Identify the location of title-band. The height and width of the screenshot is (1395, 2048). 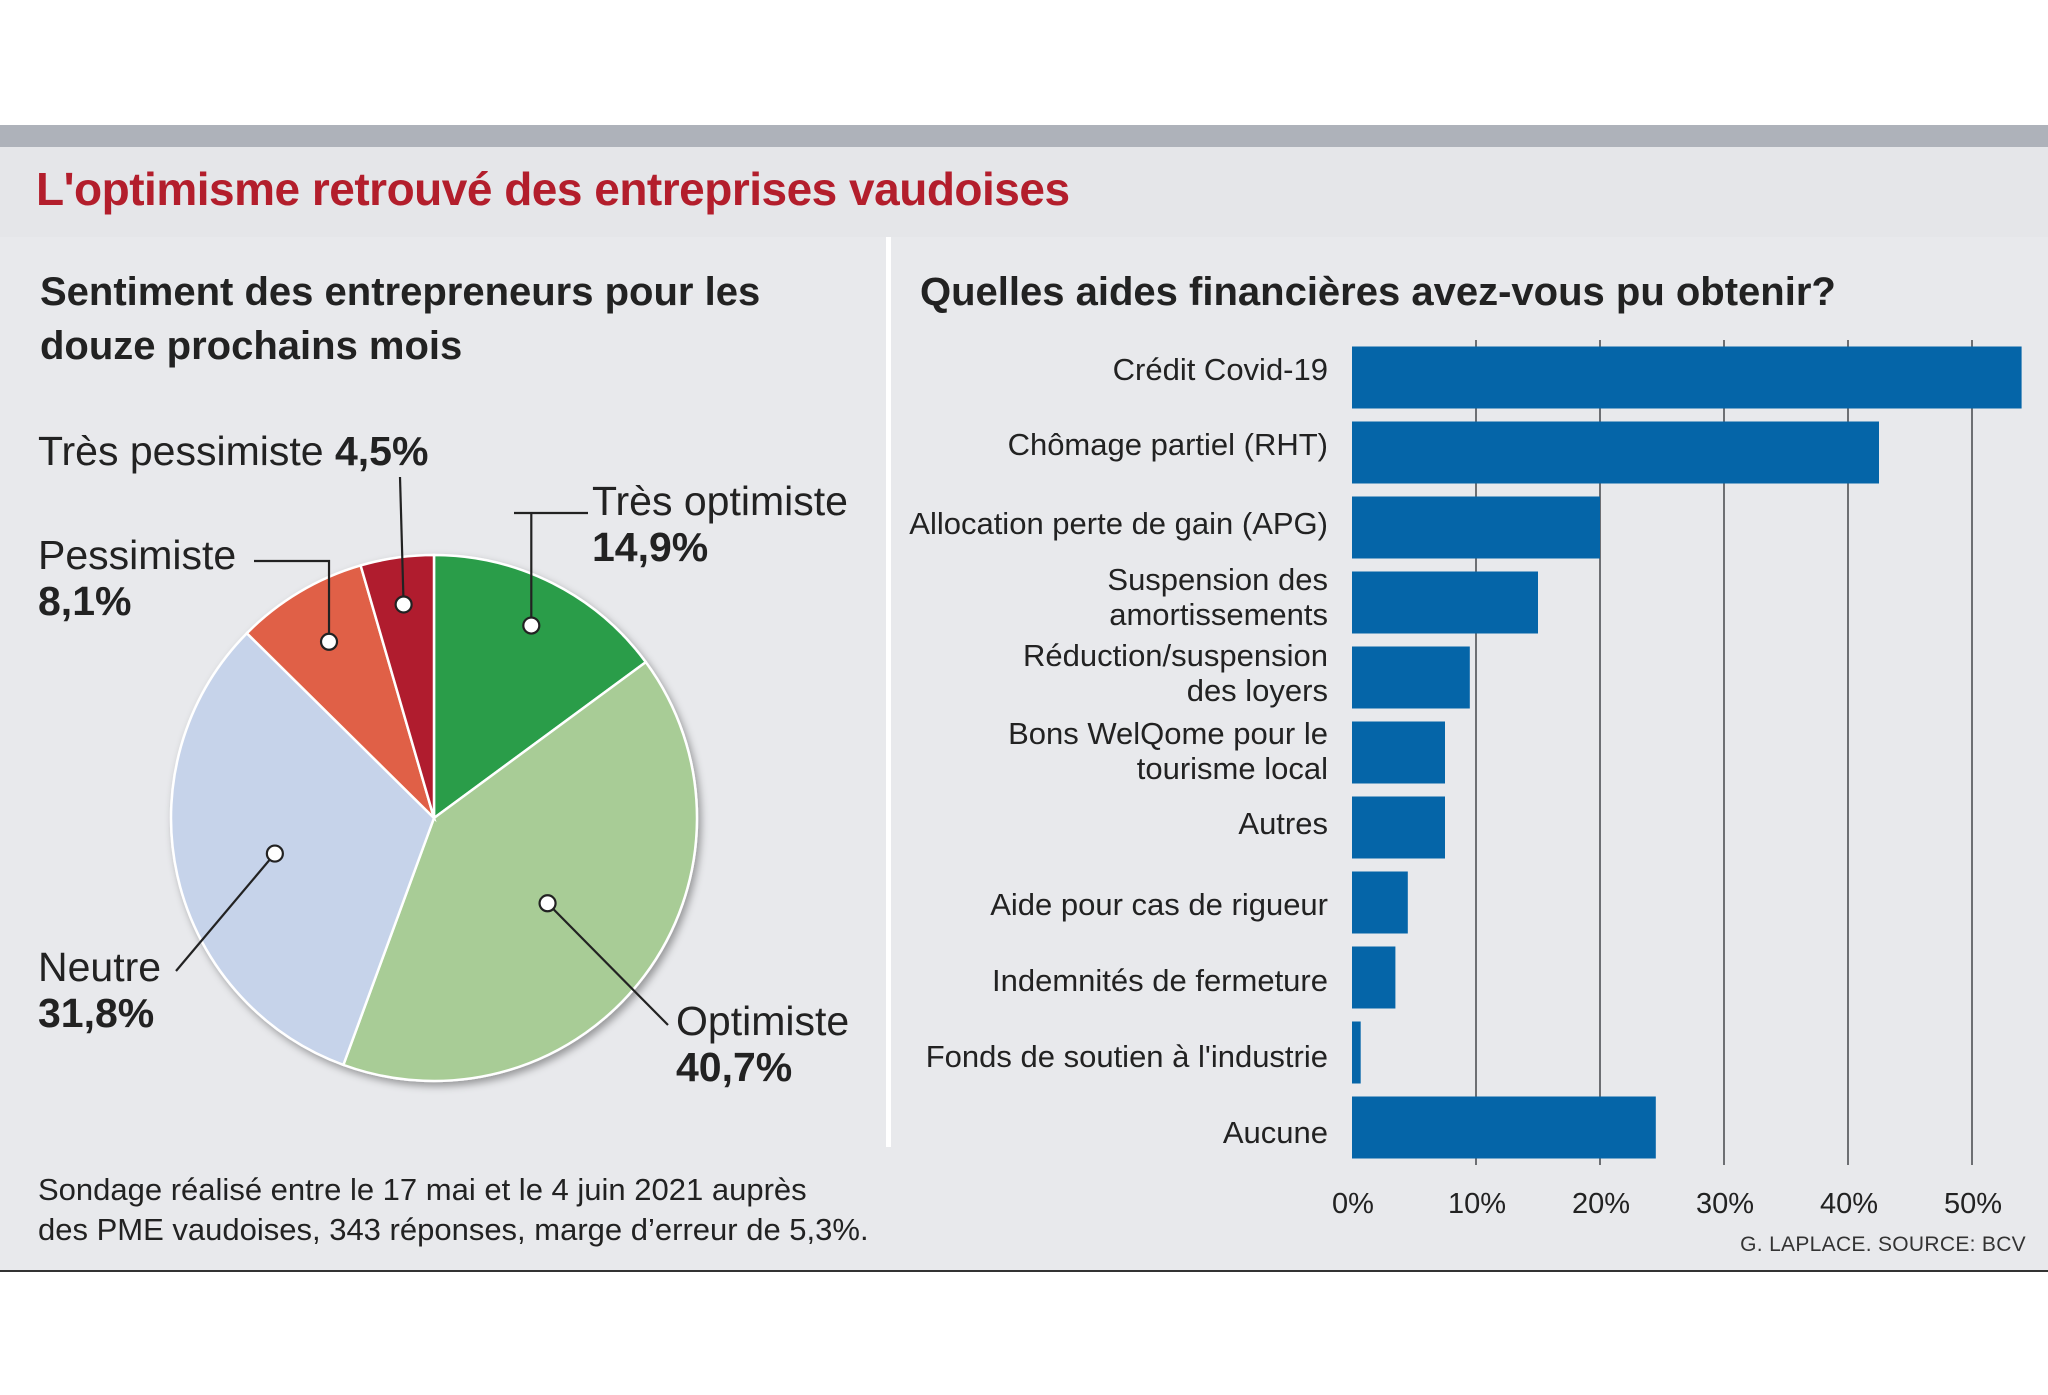
(1024, 192).